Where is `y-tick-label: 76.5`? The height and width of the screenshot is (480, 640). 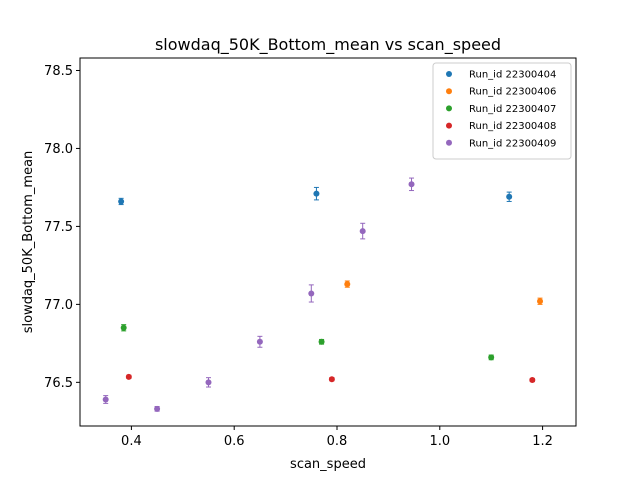
y-tick-label: 76.5 is located at coordinates (58, 383).